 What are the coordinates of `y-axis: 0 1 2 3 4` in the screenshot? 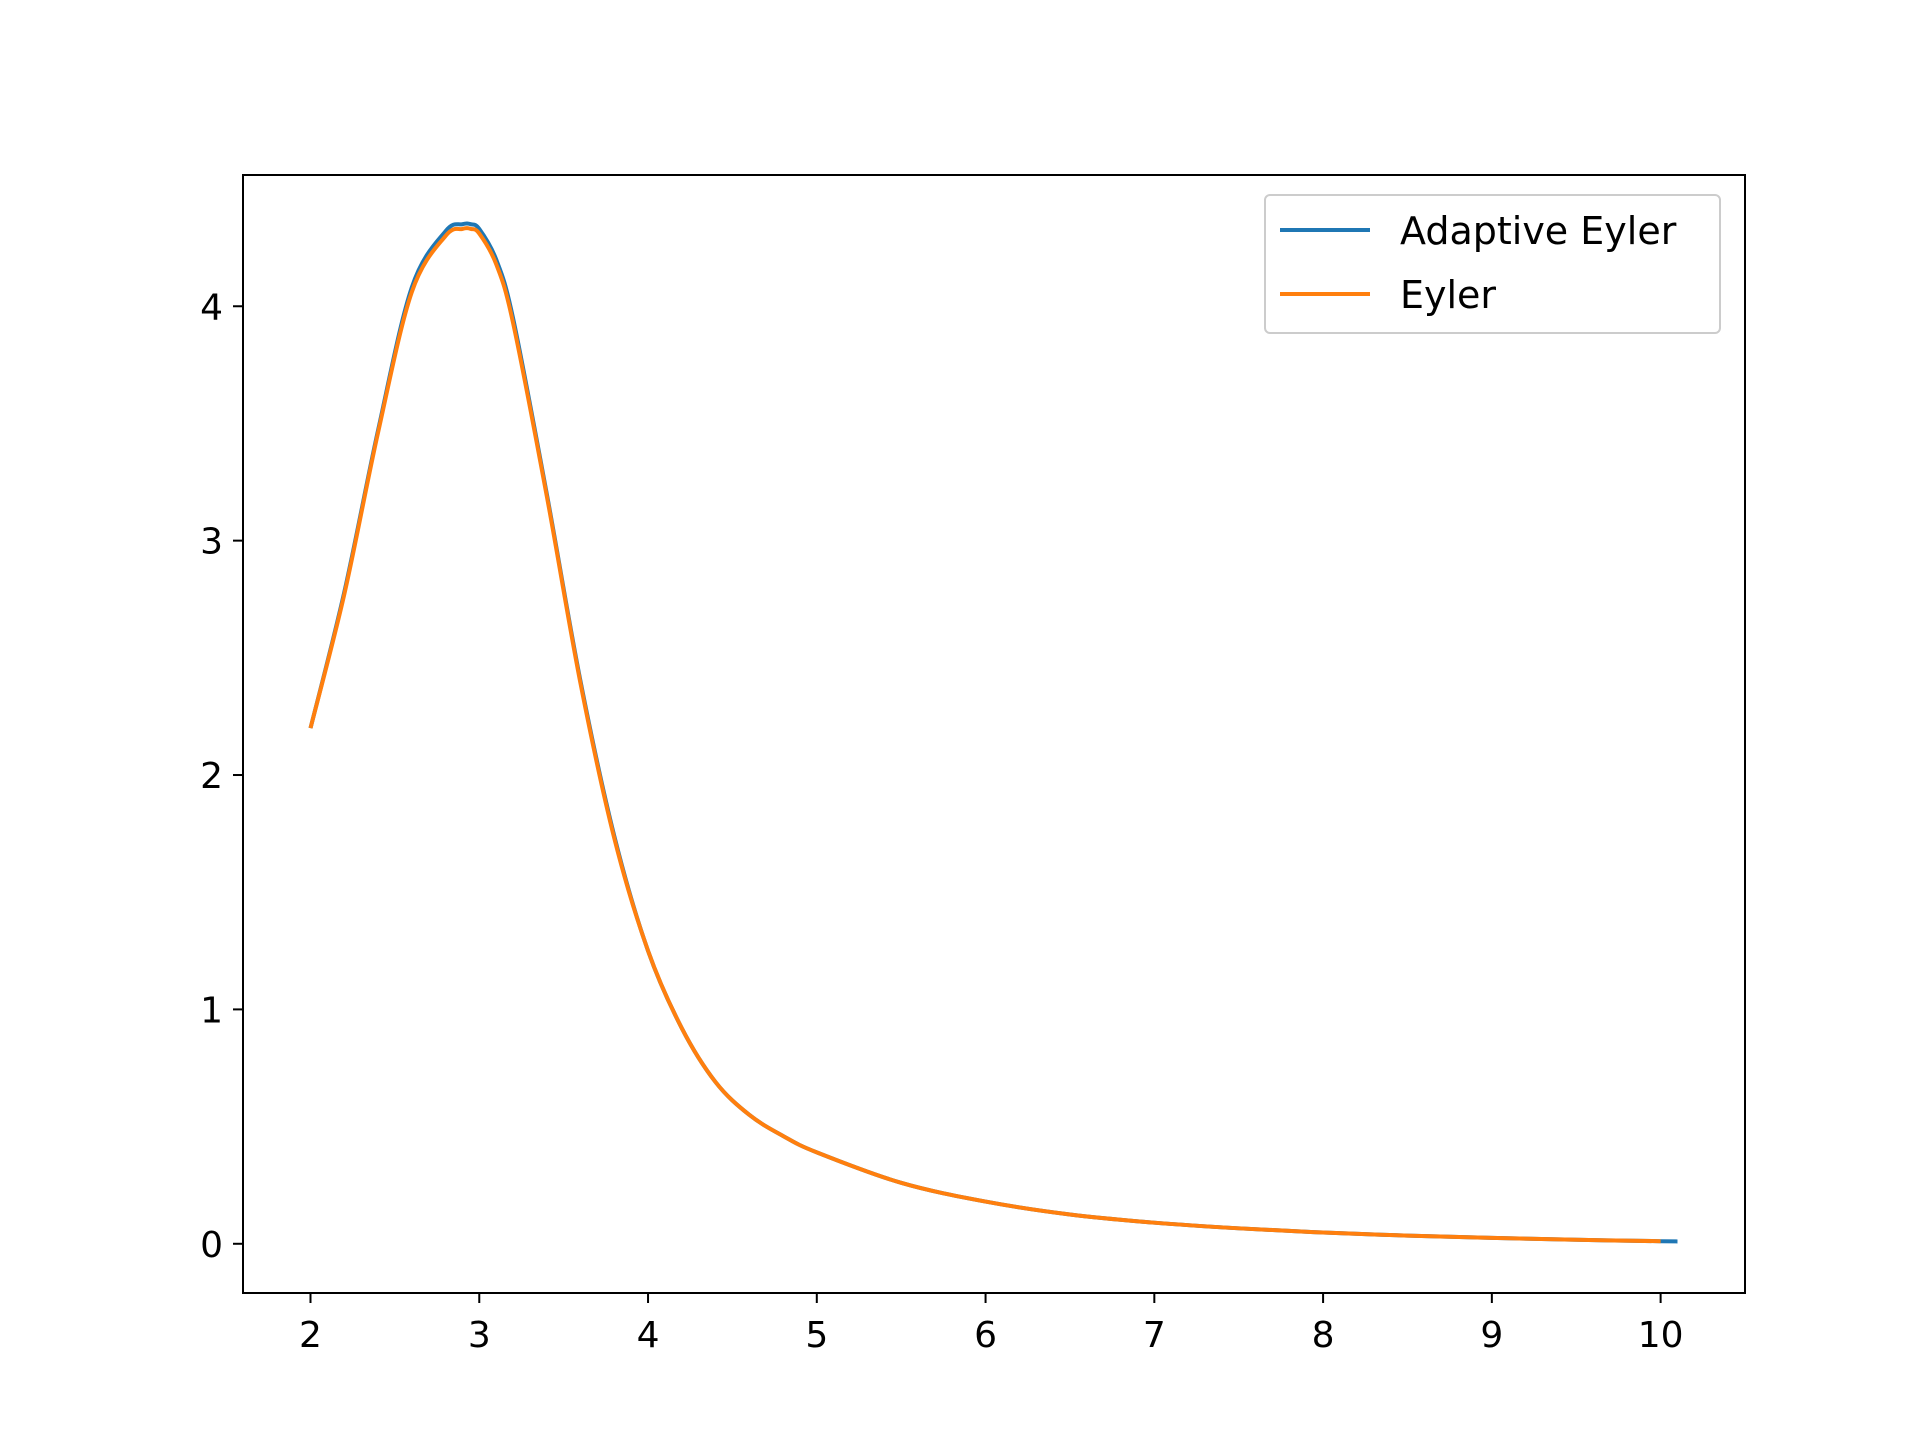 It's located at (221, 776).